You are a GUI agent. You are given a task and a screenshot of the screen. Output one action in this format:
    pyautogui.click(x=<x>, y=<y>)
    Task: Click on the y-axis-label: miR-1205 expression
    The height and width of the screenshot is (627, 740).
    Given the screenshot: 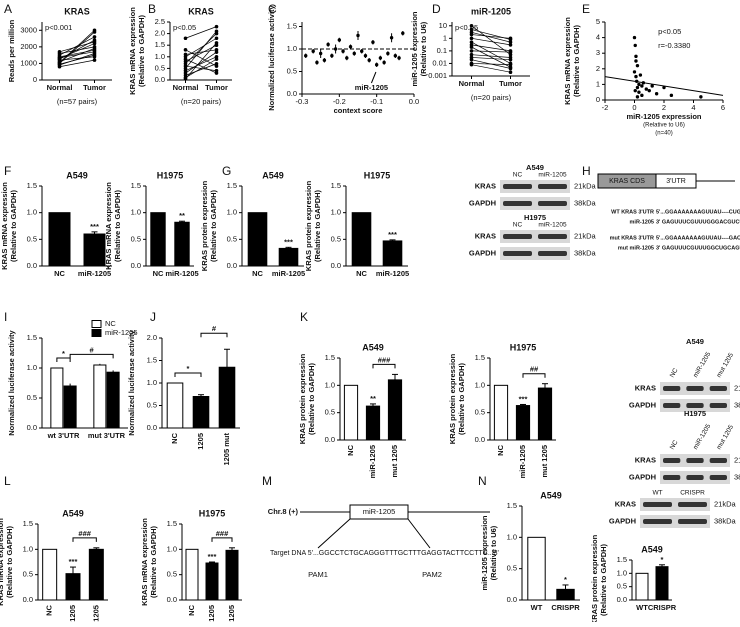 What is the action you would take?
    pyautogui.click(x=414, y=48)
    